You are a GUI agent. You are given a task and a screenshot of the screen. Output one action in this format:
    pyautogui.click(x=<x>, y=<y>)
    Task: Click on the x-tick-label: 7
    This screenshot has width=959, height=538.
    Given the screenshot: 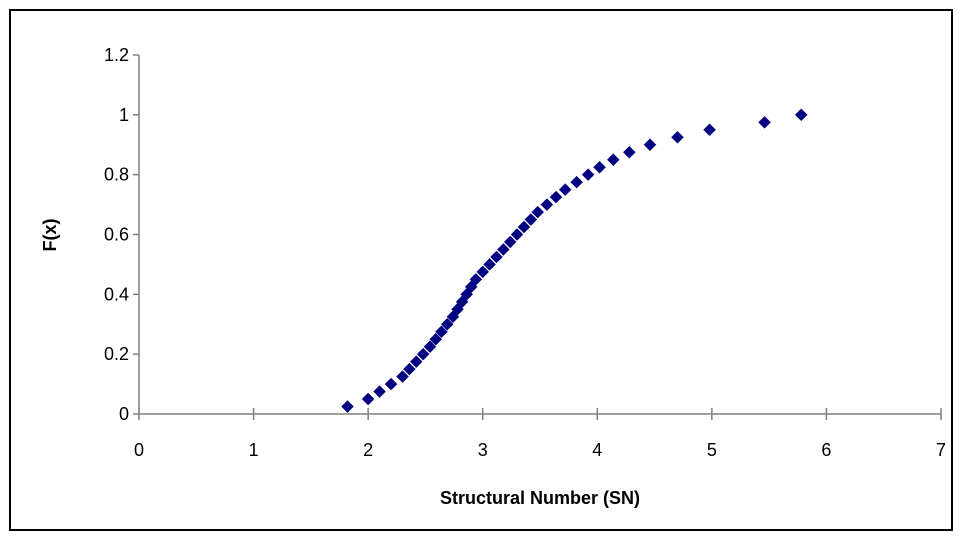 What is the action you would take?
    pyautogui.click(x=941, y=450)
    